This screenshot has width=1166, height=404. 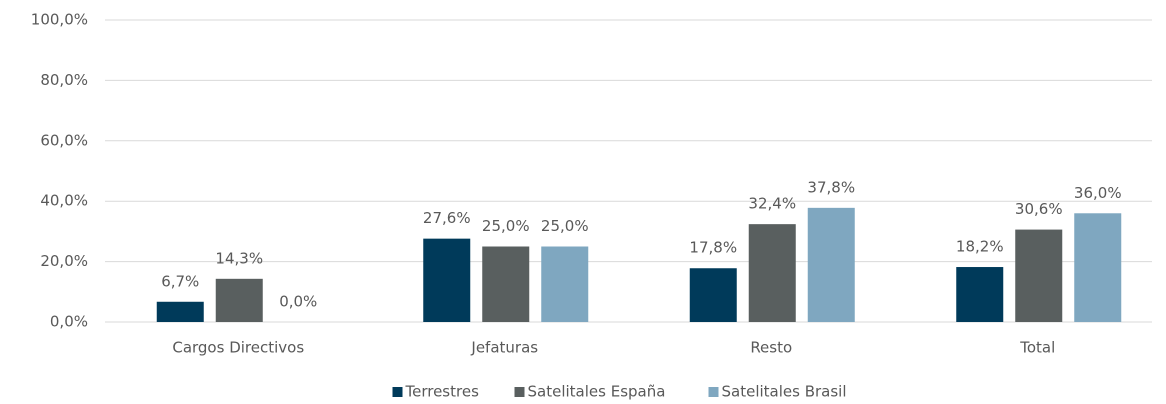 I want to click on legend-label: Satelitales España, so click(x=597, y=392).